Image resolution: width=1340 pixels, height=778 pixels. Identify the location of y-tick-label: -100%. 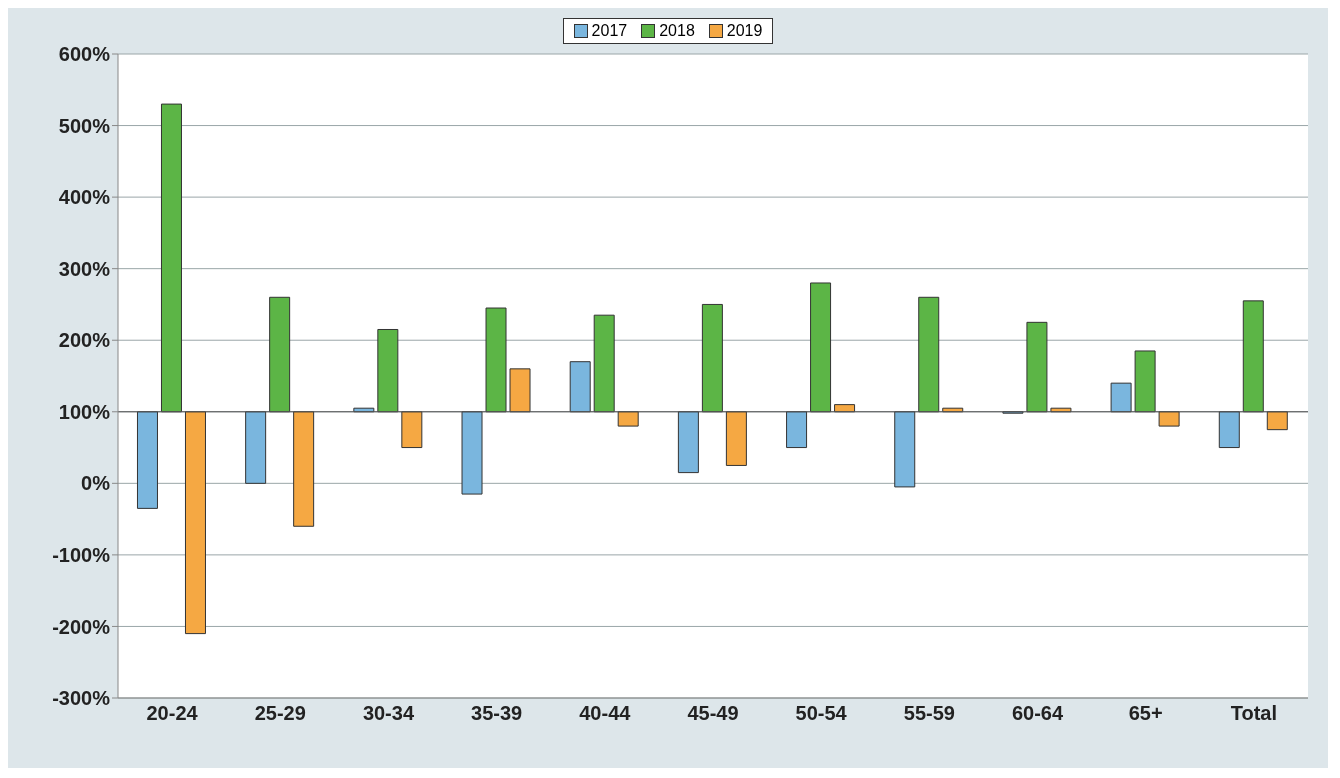
(81, 554).